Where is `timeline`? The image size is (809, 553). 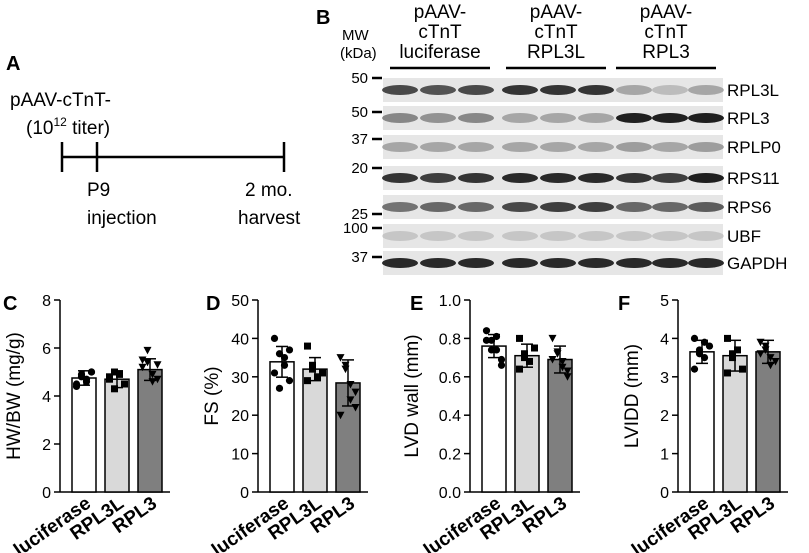
timeline is located at coordinates (173, 157).